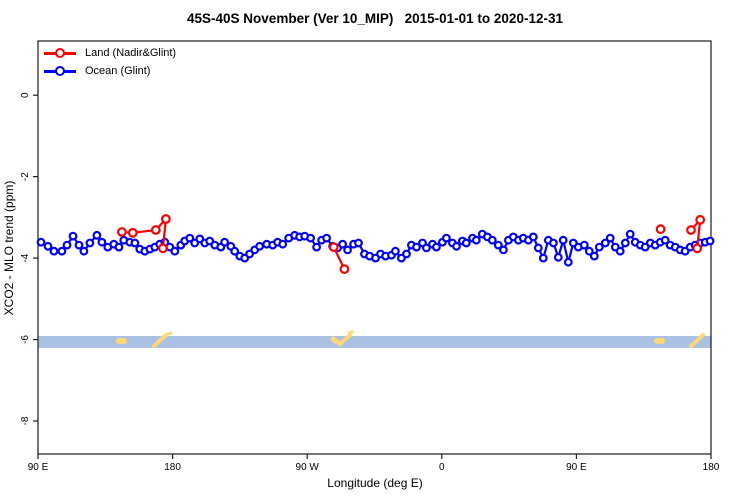  What do you see at coordinates (131, 53) in the screenshot?
I see `legend-label-land: Land (Nadir&Glint)` at bounding box center [131, 53].